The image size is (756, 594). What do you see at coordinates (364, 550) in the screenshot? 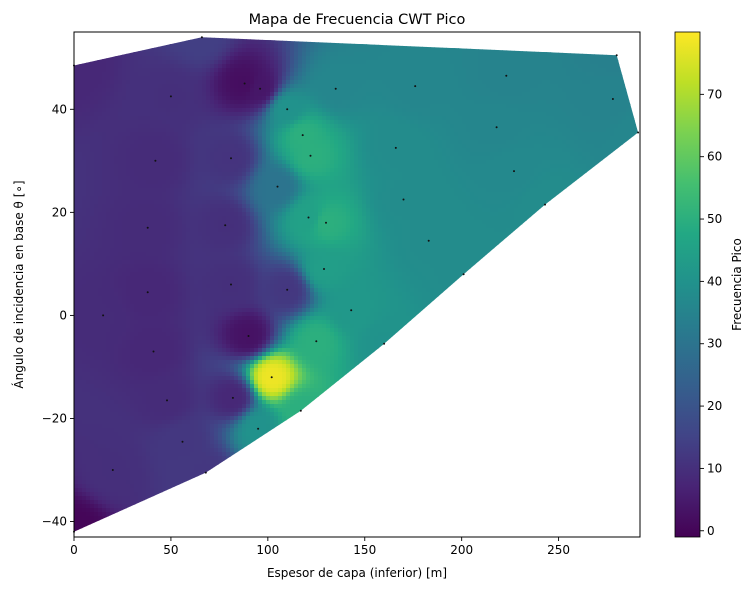
I see `x-tick-label: 150` at bounding box center [364, 550].